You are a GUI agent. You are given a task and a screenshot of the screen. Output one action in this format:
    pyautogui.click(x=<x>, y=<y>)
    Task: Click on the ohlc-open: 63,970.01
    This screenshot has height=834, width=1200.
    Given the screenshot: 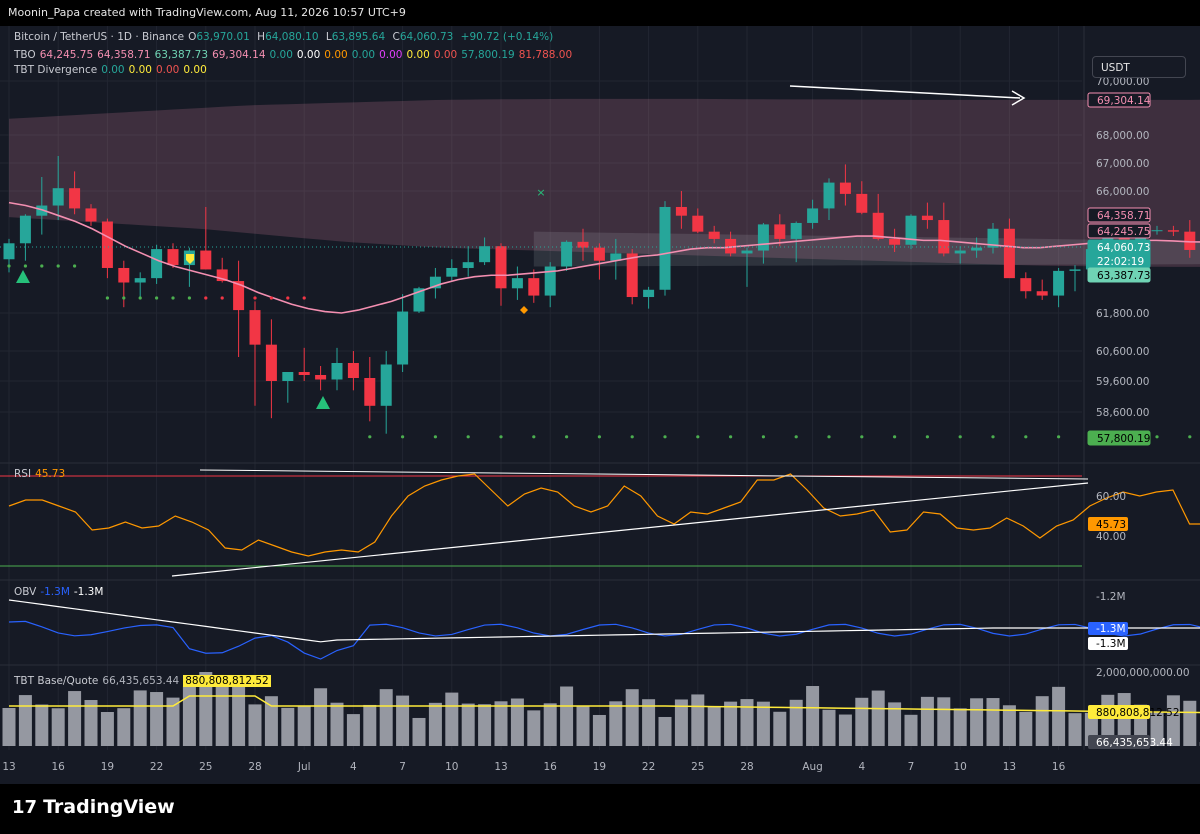 What is the action you would take?
    pyautogui.click(x=223, y=37)
    